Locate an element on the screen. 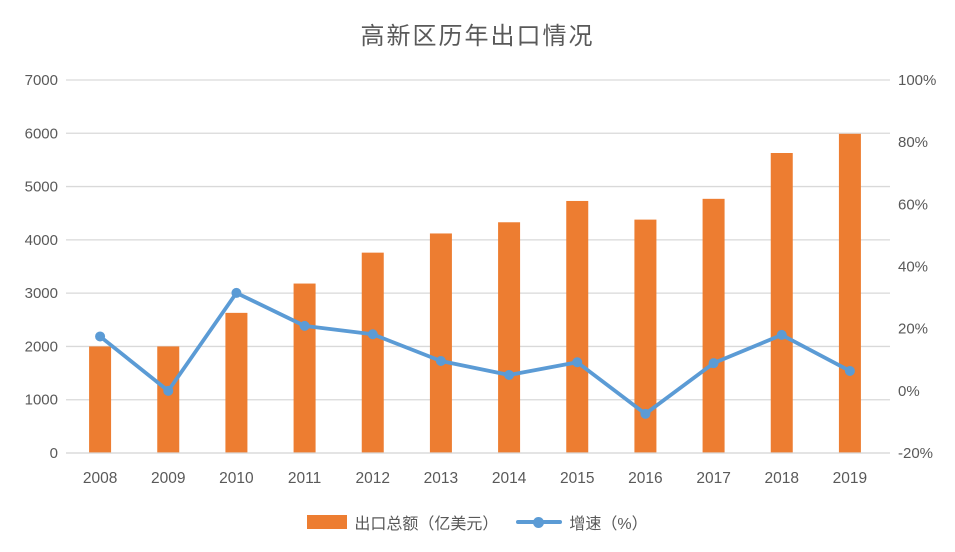  bar-2013 is located at coordinates (440, 343).